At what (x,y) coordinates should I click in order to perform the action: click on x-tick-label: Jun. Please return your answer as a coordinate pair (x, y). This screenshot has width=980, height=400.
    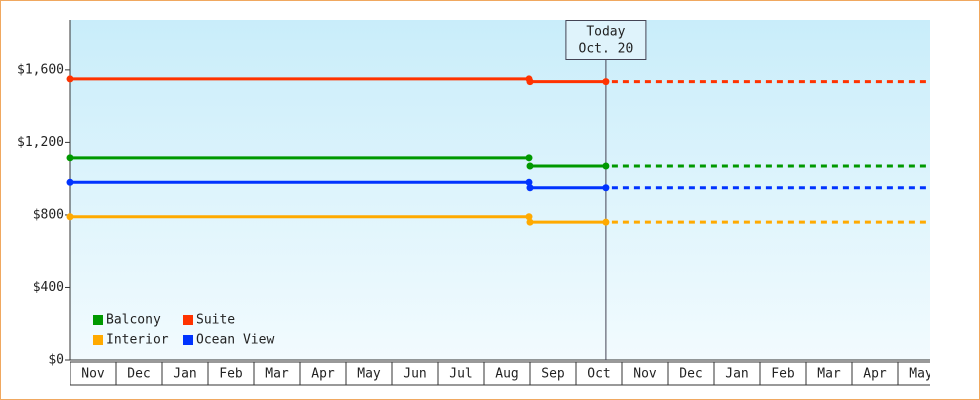
    Looking at the image, I should click on (414, 374).